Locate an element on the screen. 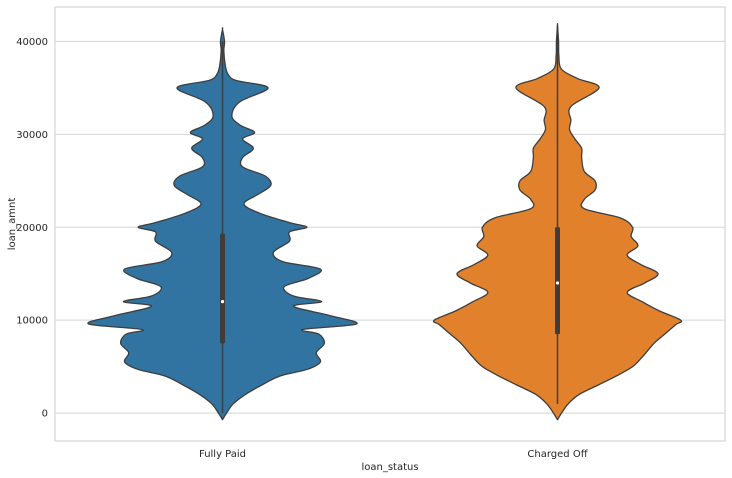 The width and height of the screenshot is (732, 478). y-tick-label: 30000 is located at coordinates (32, 135).